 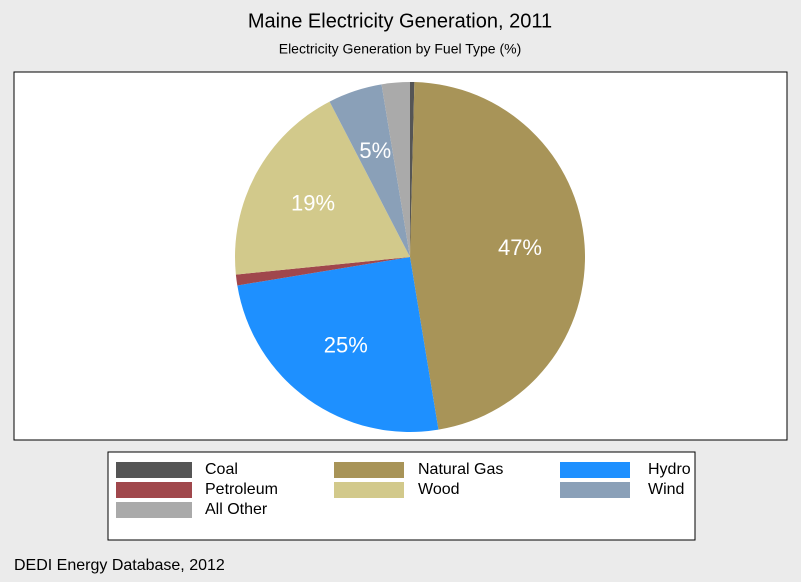 I want to click on data-label: 25%, so click(x=346, y=344).